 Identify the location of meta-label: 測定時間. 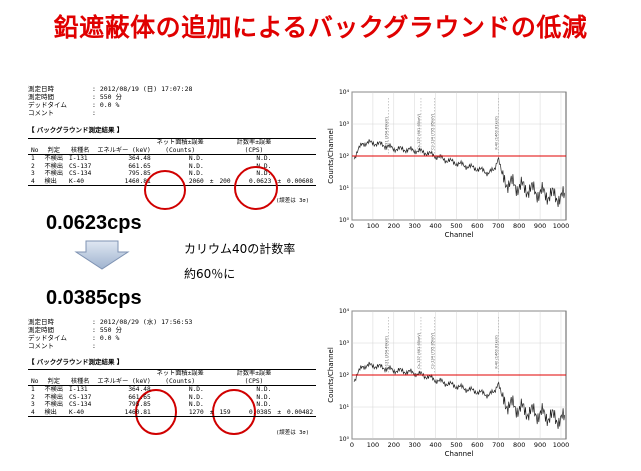
(41, 97).